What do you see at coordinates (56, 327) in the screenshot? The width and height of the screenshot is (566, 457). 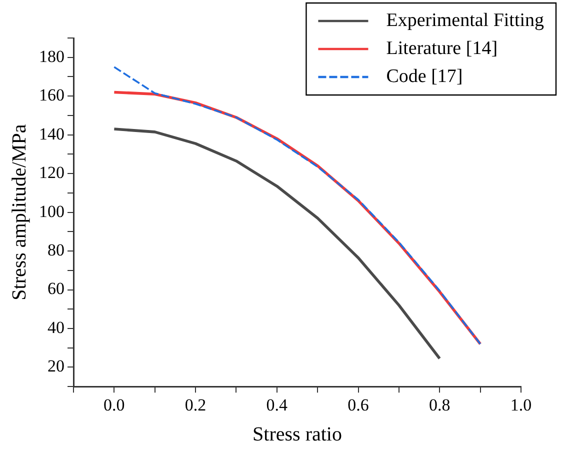 I see `y-tick-label: 40` at bounding box center [56, 327].